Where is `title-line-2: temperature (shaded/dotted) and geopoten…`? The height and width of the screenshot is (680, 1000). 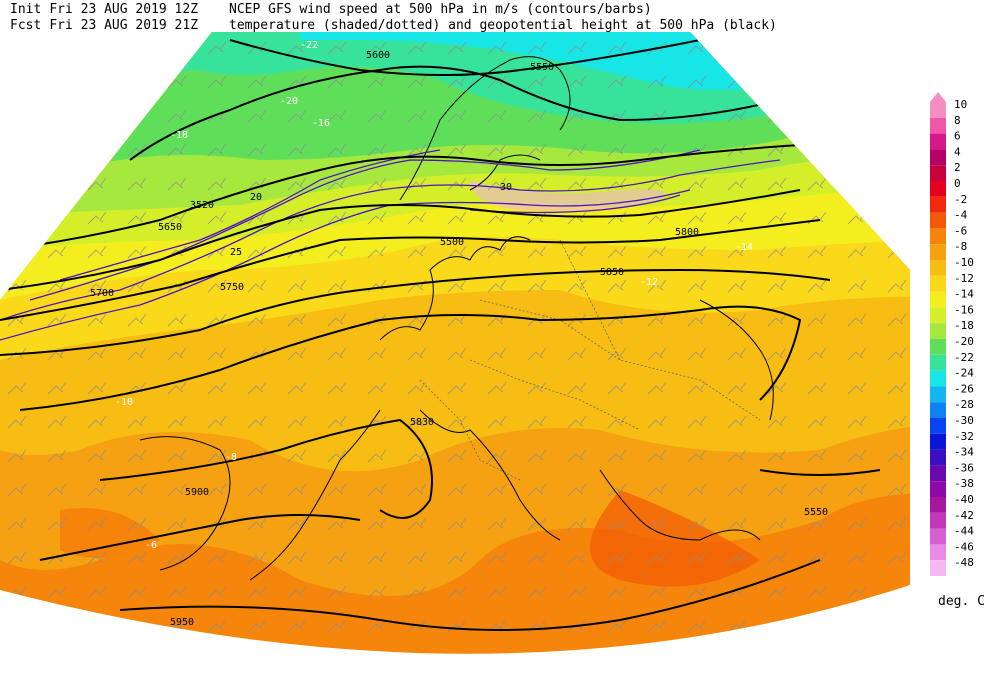 title-line-2: temperature (shaded/dotted) and geopoten… is located at coordinates (503, 25).